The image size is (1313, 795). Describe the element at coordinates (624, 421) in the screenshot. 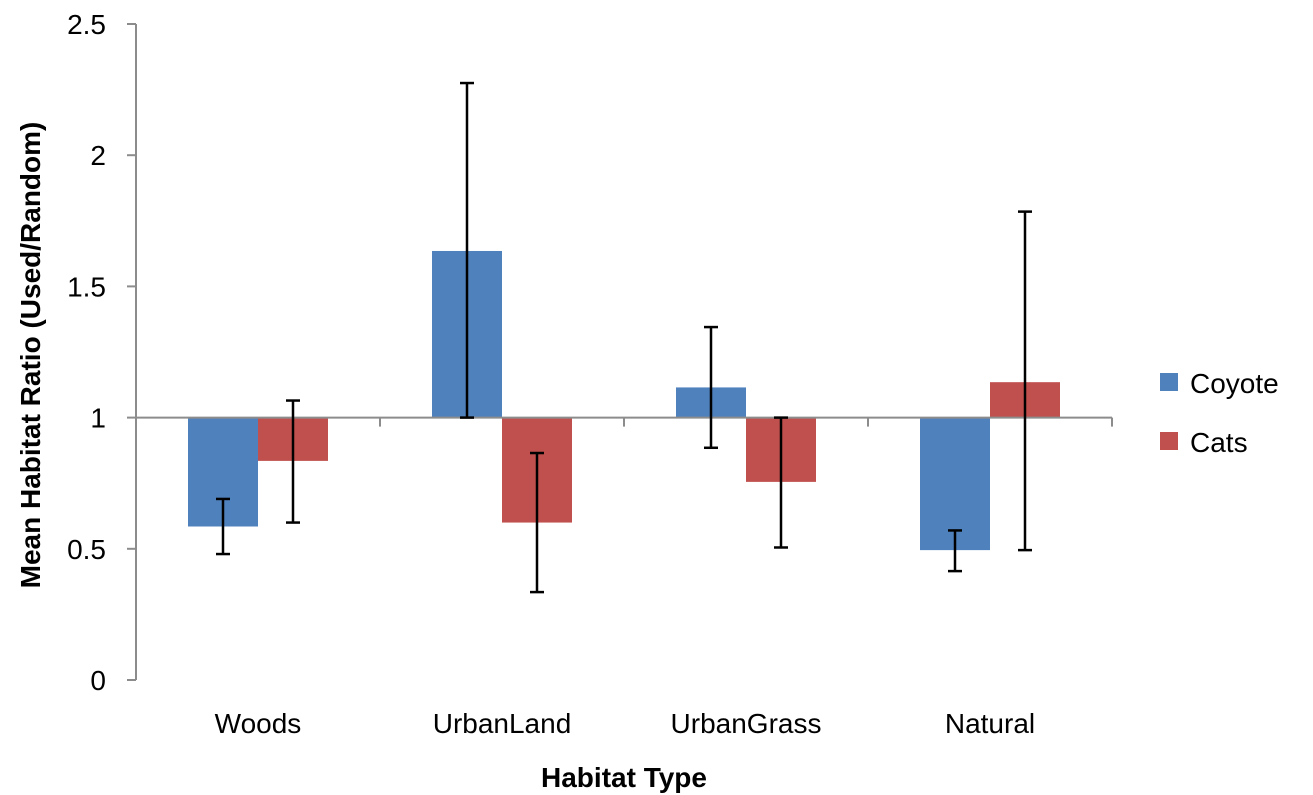

I see `baseline-axis` at that location.